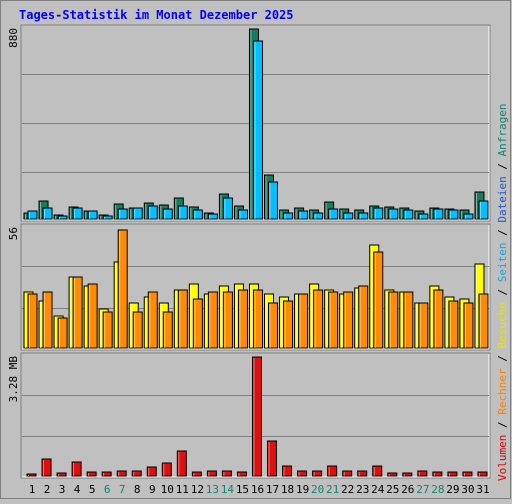 This screenshot has width=512, height=504. I want to click on x-tick-label: 20, so click(317, 489).